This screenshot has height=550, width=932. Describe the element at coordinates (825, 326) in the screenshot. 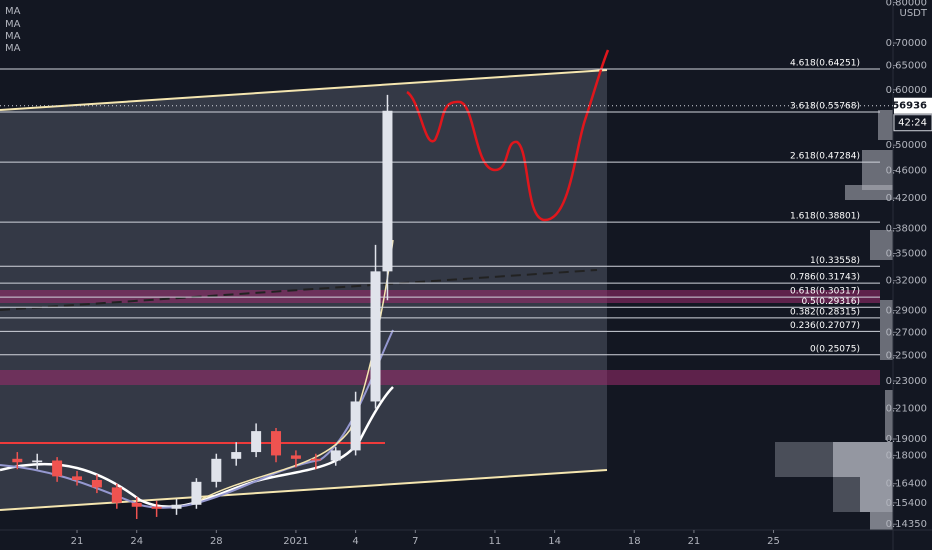

I see `fib-label: 0.236(0.27077)` at that location.